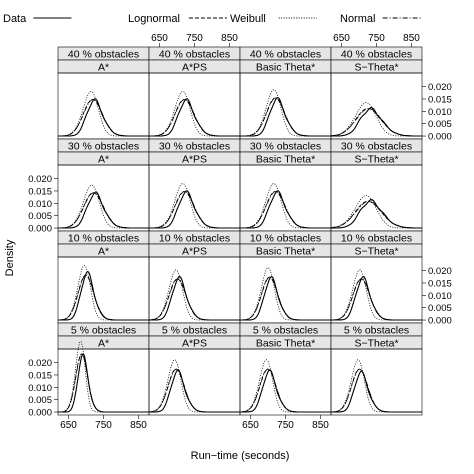 This screenshot has width=474, height=474. What do you see at coordinates (357, 19) in the screenshot?
I see `legend-label: Normal` at bounding box center [357, 19].